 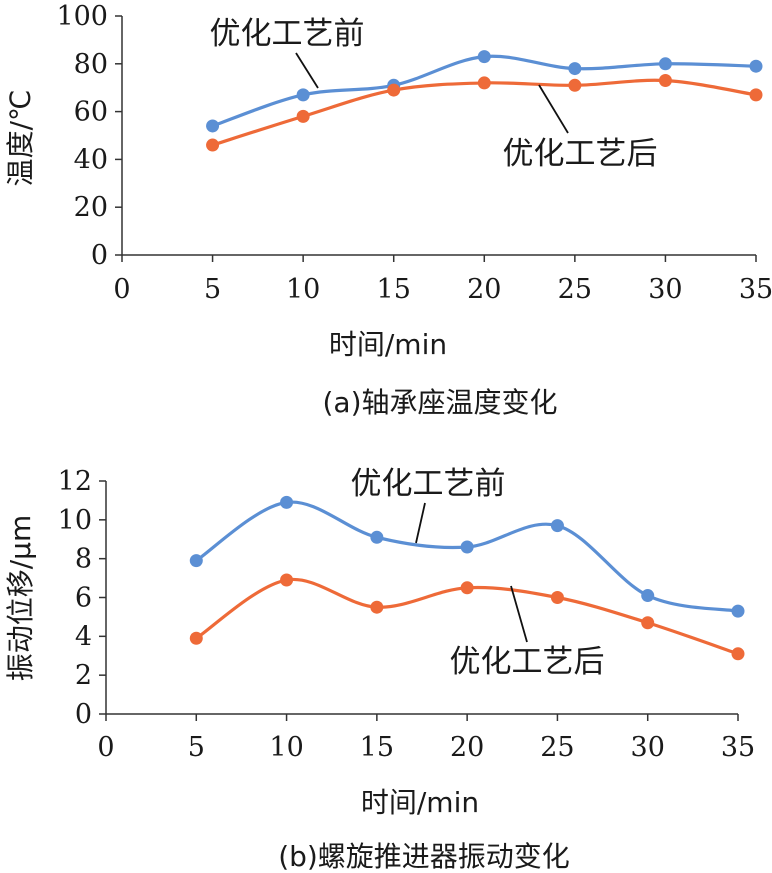 I want to click on chart-a-y-tick-label: 40, so click(x=91, y=159).